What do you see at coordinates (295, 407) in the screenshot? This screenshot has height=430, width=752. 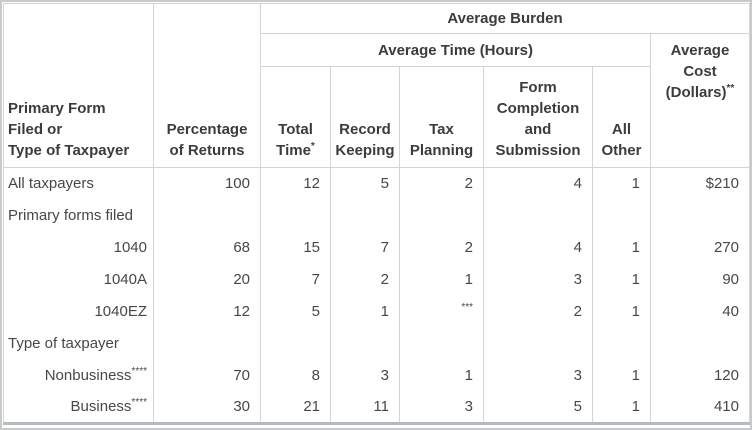 I see `data-cell: 21` at bounding box center [295, 407].